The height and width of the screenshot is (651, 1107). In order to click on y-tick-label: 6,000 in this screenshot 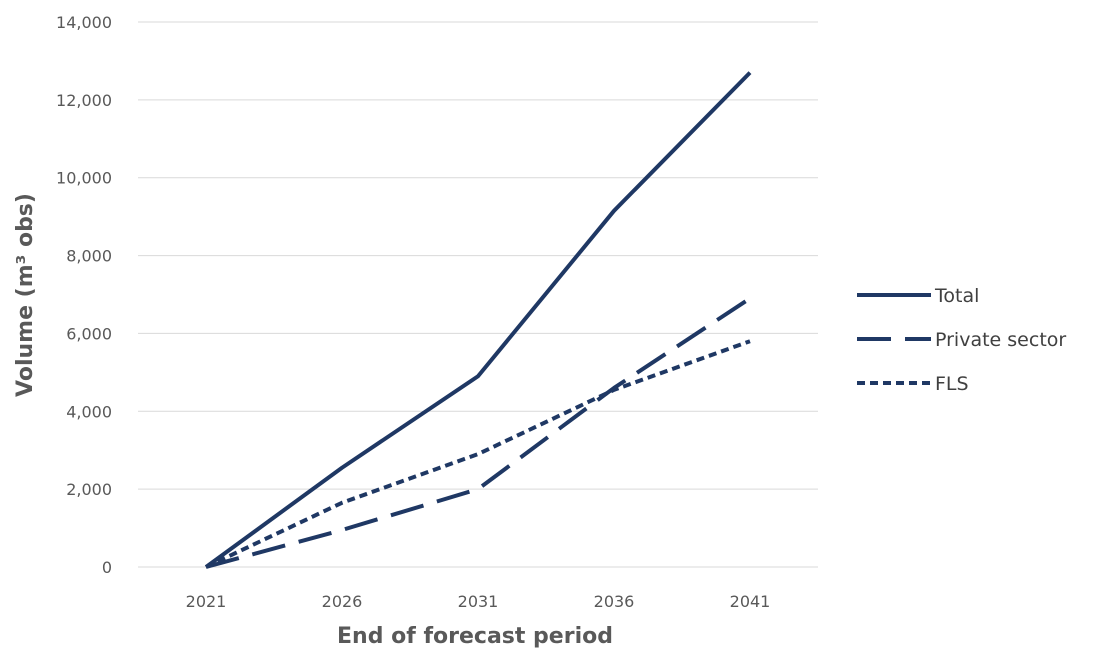, I will do `click(89, 333)`.